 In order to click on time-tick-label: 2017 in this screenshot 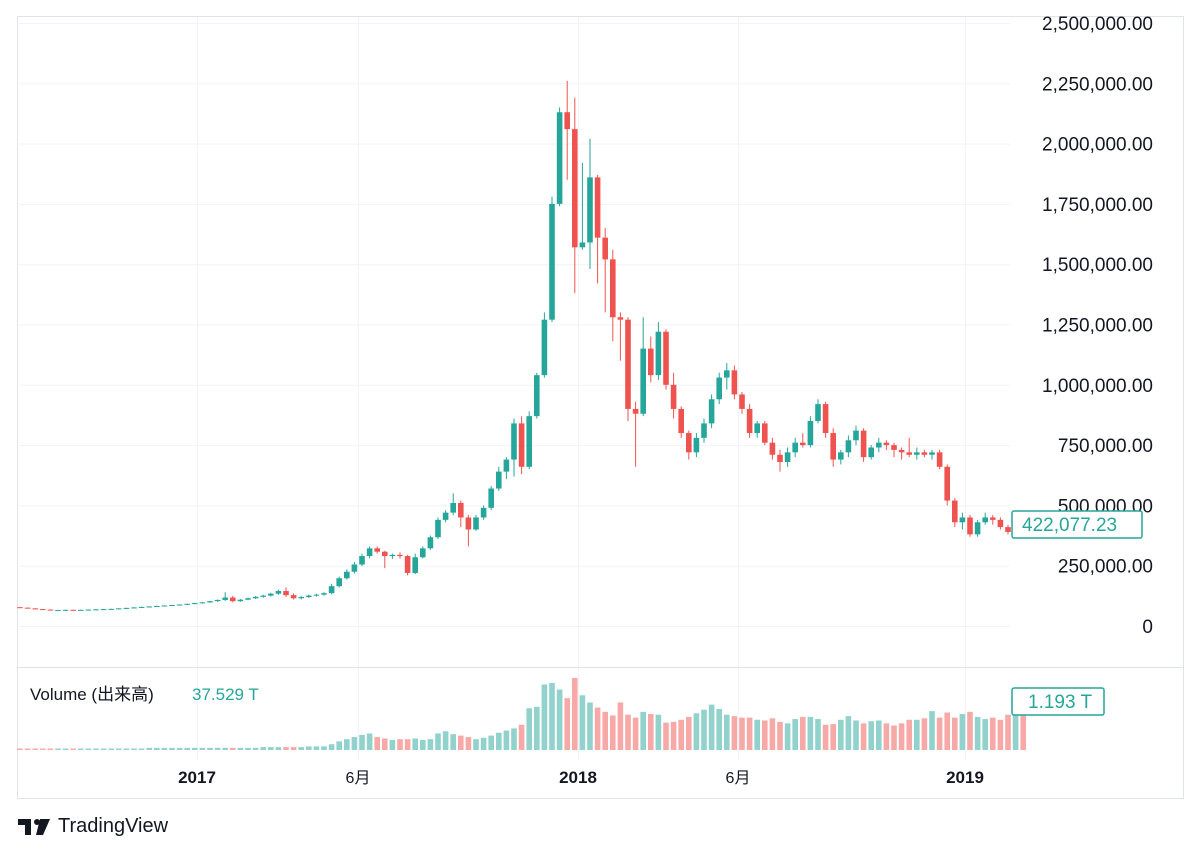, I will do `click(197, 777)`.